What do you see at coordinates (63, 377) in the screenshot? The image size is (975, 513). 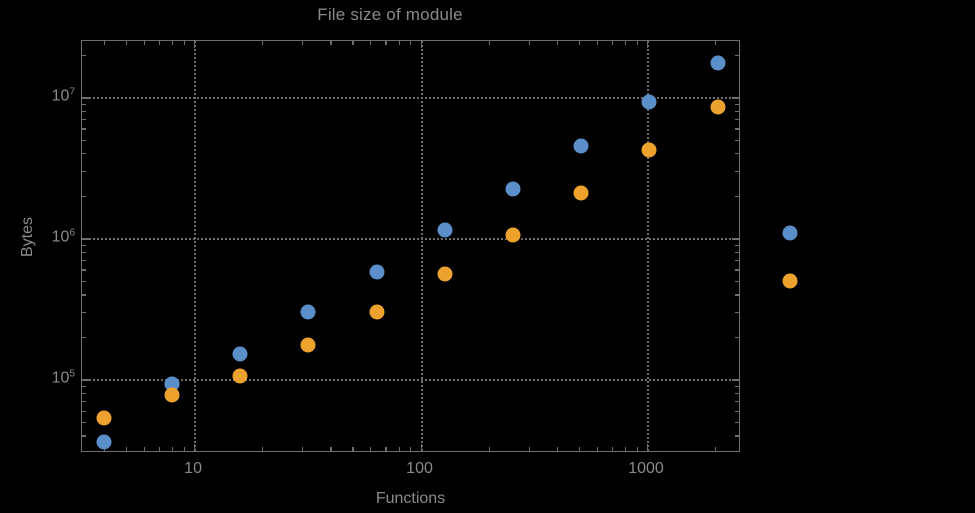 I see `y-tick-label-1e5: 105` at bounding box center [63, 377].